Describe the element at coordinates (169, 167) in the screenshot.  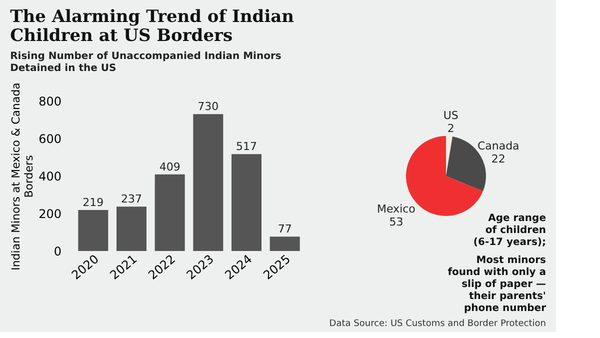
I see `data-label: 409` at that location.